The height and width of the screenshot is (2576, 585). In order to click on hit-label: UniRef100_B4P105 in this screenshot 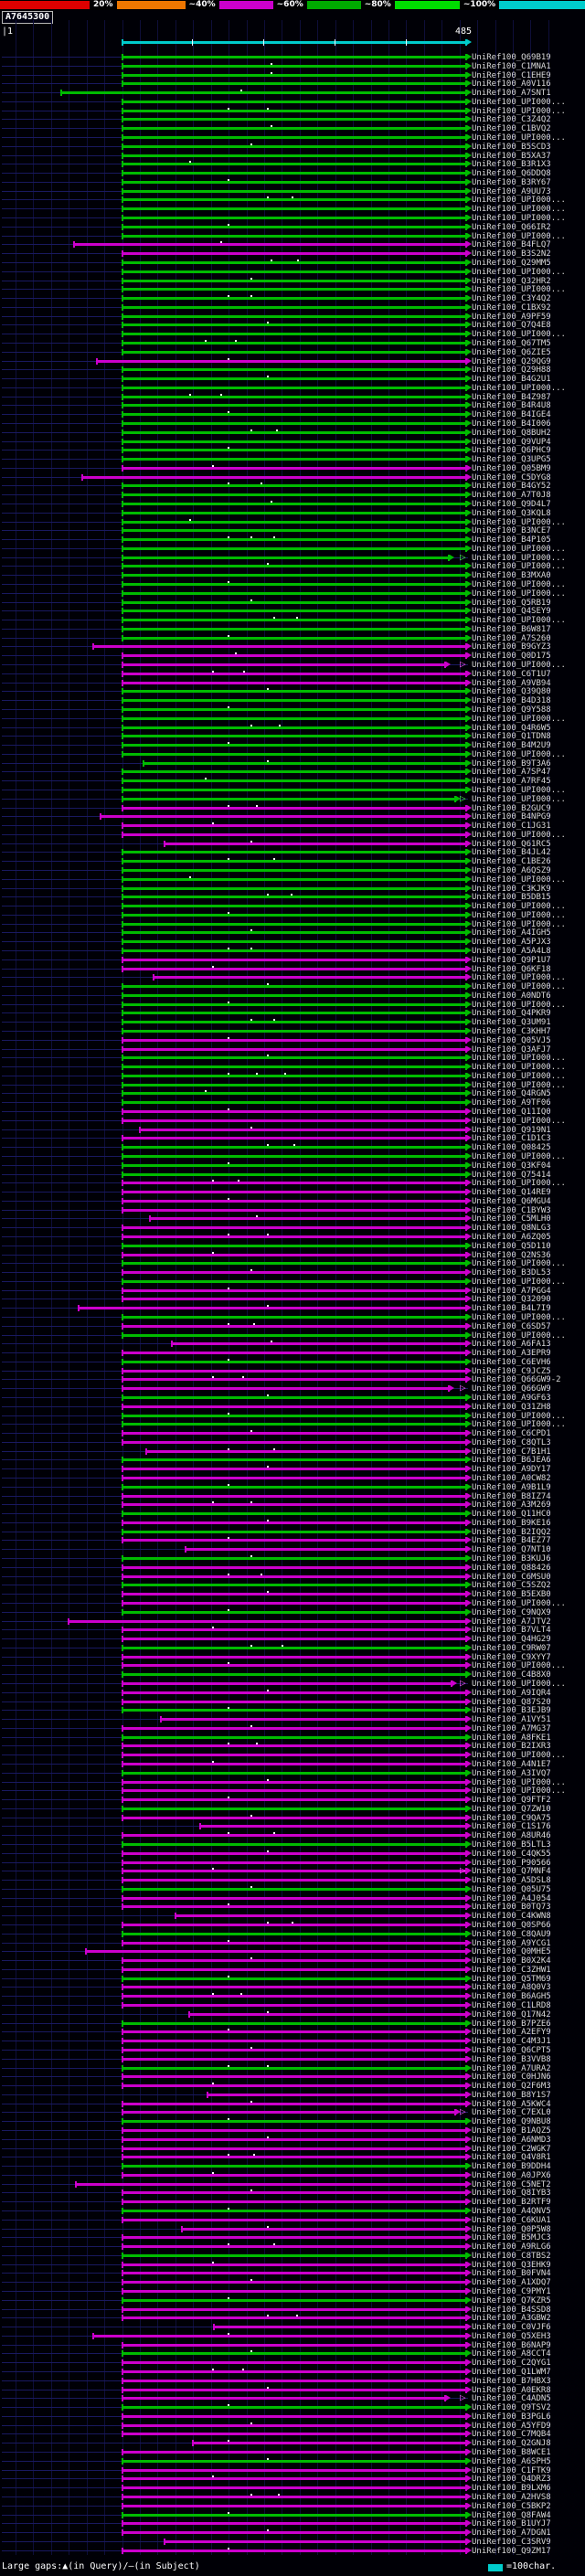, I will do `click(512, 540)`.